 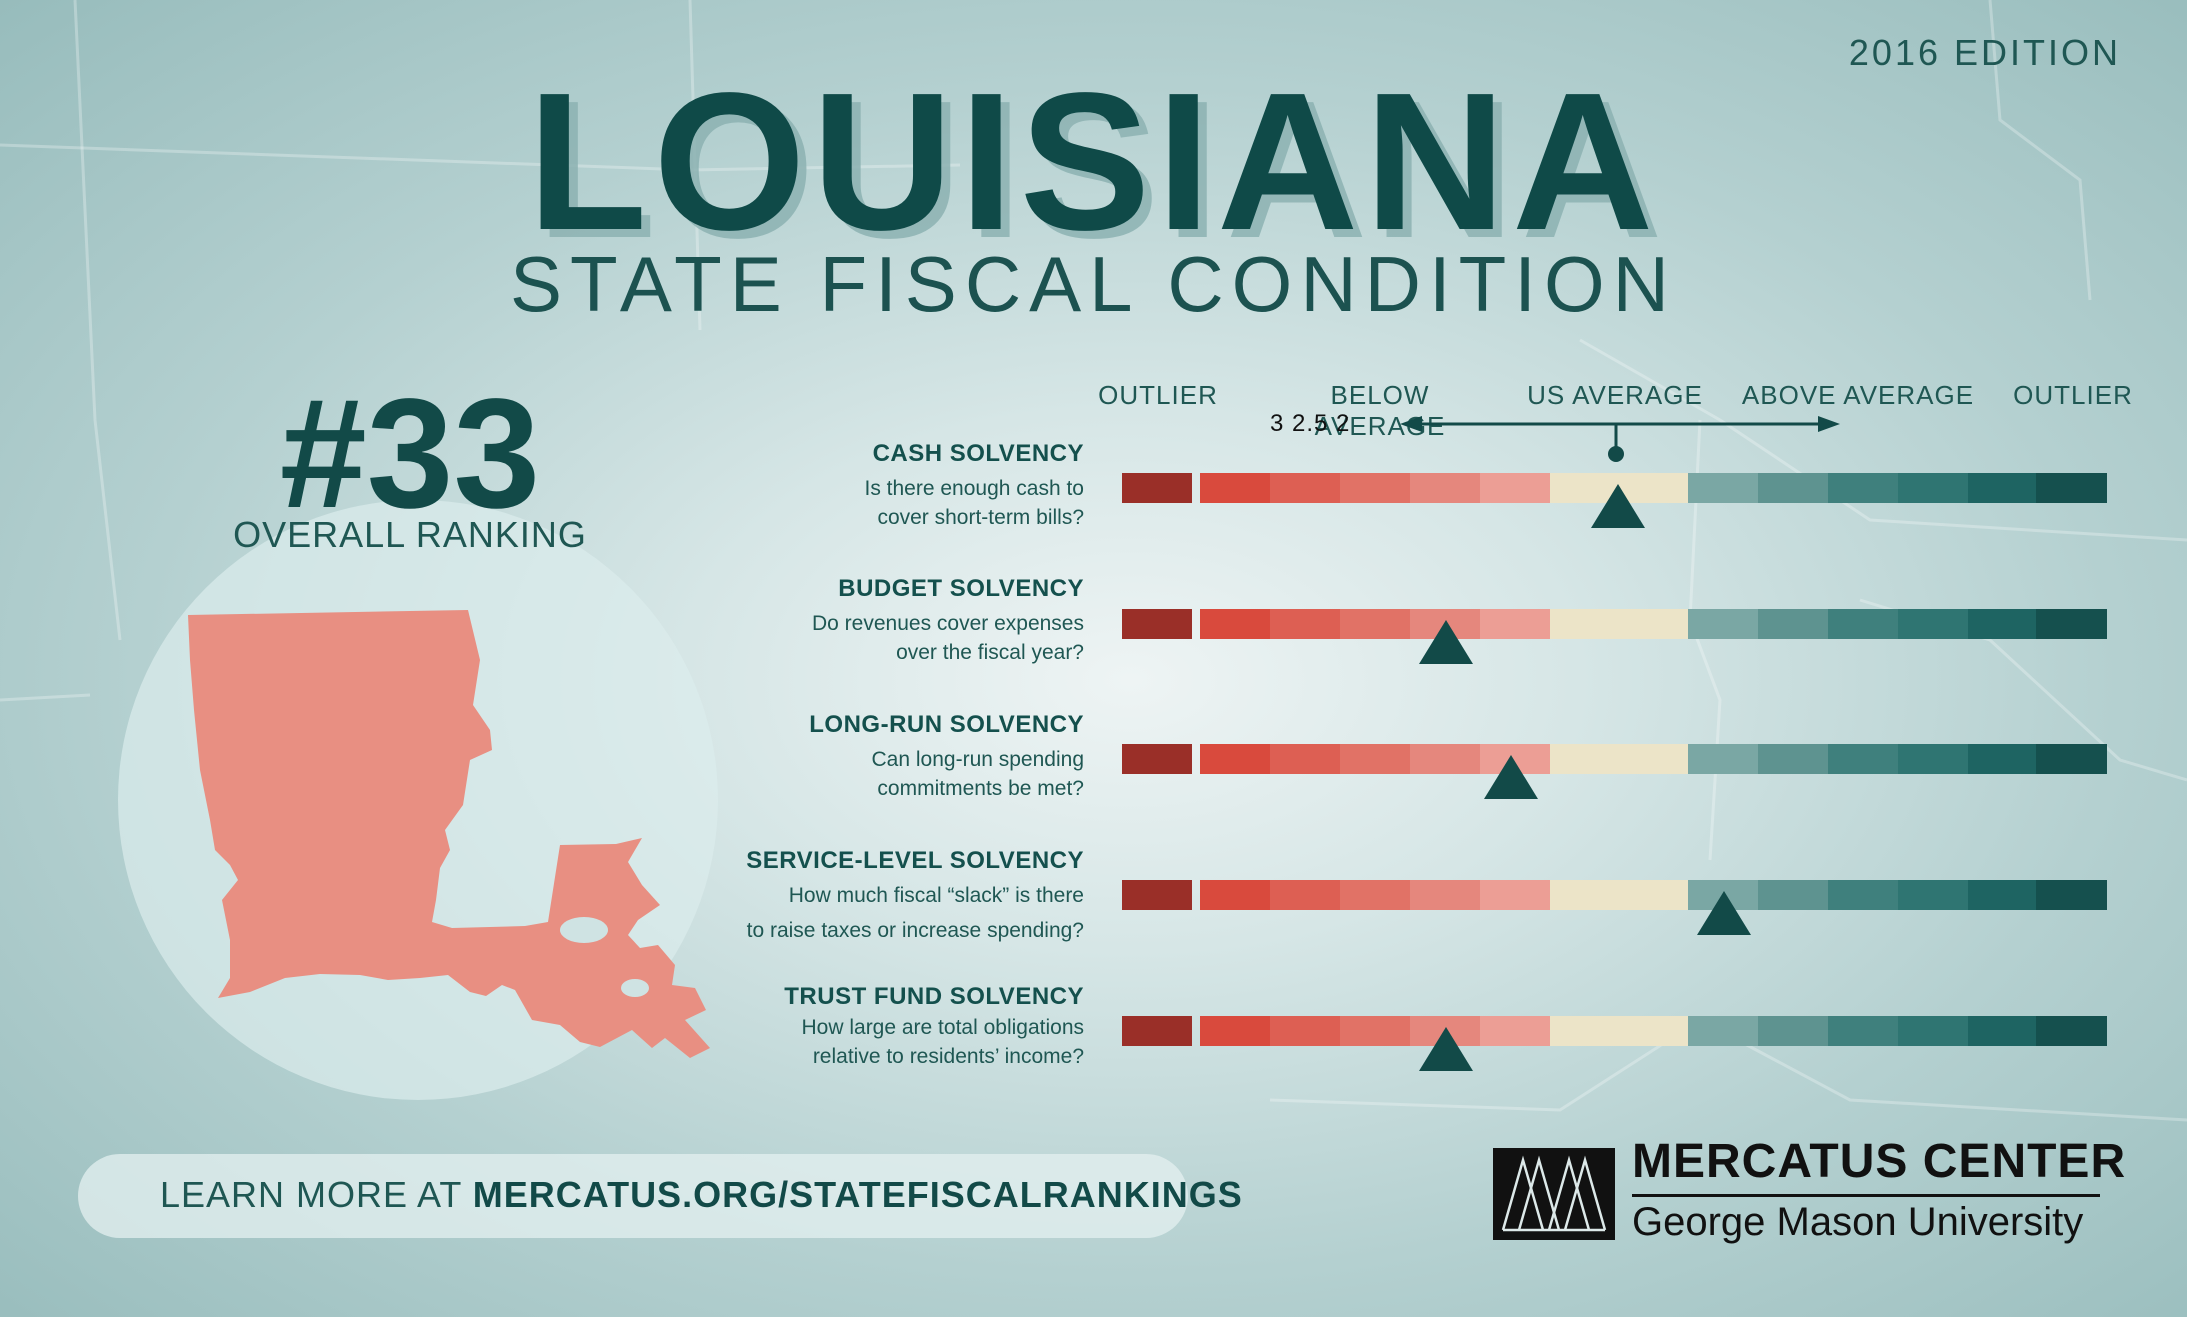 I want to click on metric-question-line2: relative to residents’ income?, so click(x=948, y=1056).